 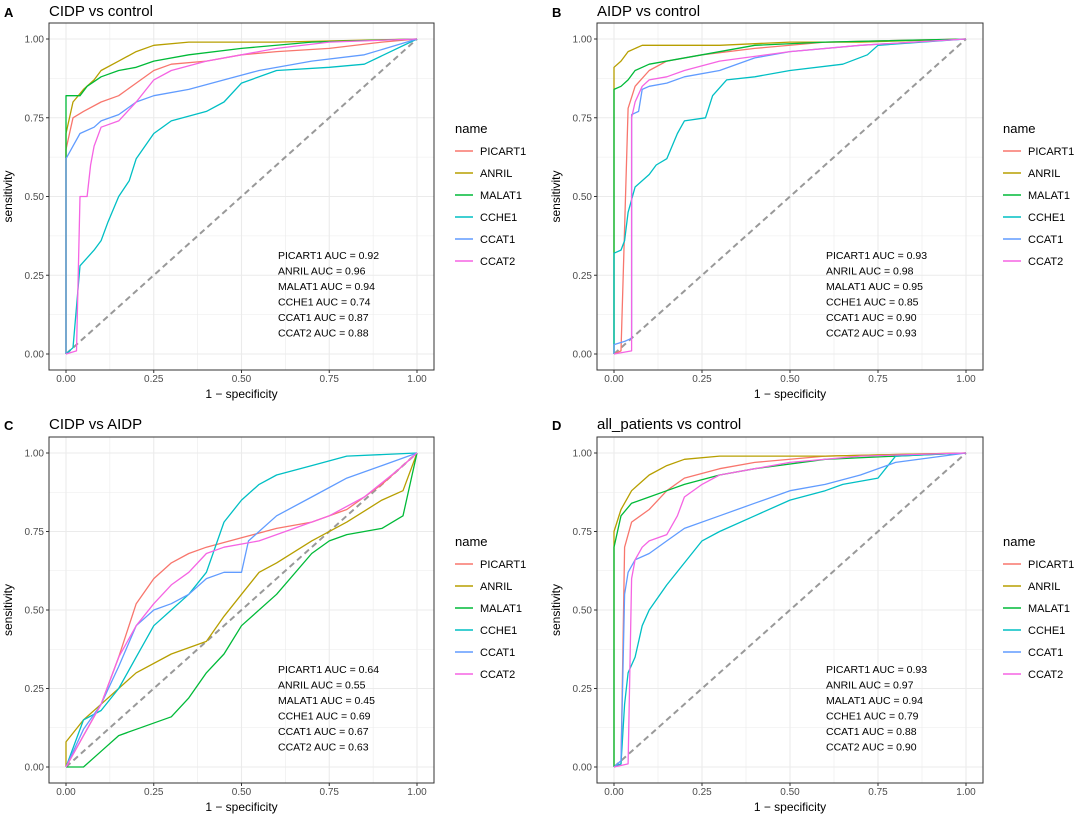 What do you see at coordinates (874, 287) in the screenshot?
I see `auc-annotation: MALAT1 AUC = 0.95` at bounding box center [874, 287].